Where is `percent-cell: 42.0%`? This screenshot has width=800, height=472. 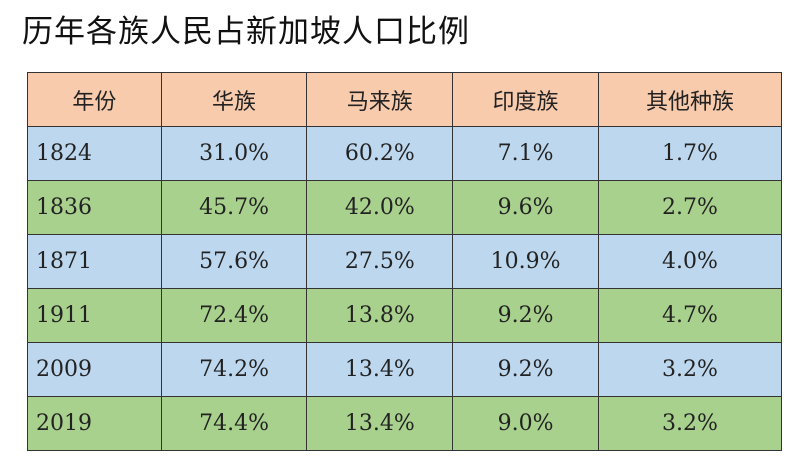 percent-cell: 42.0% is located at coordinates (380, 207).